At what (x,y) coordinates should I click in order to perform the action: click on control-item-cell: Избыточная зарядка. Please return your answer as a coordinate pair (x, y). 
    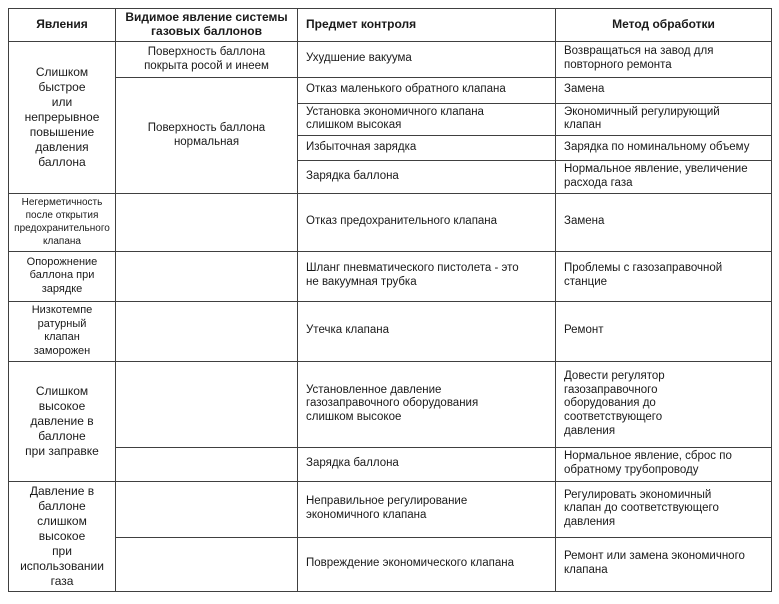
    Looking at the image, I should click on (426, 148).